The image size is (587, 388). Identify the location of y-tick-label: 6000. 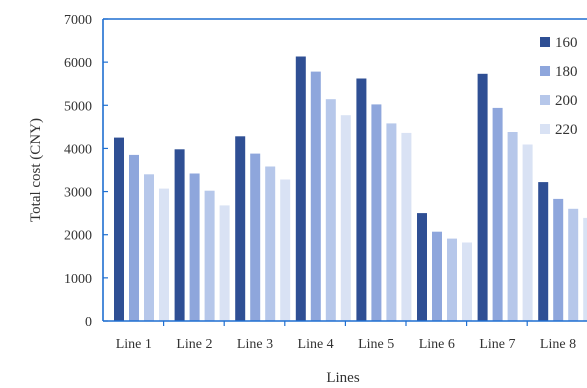
(78, 63).